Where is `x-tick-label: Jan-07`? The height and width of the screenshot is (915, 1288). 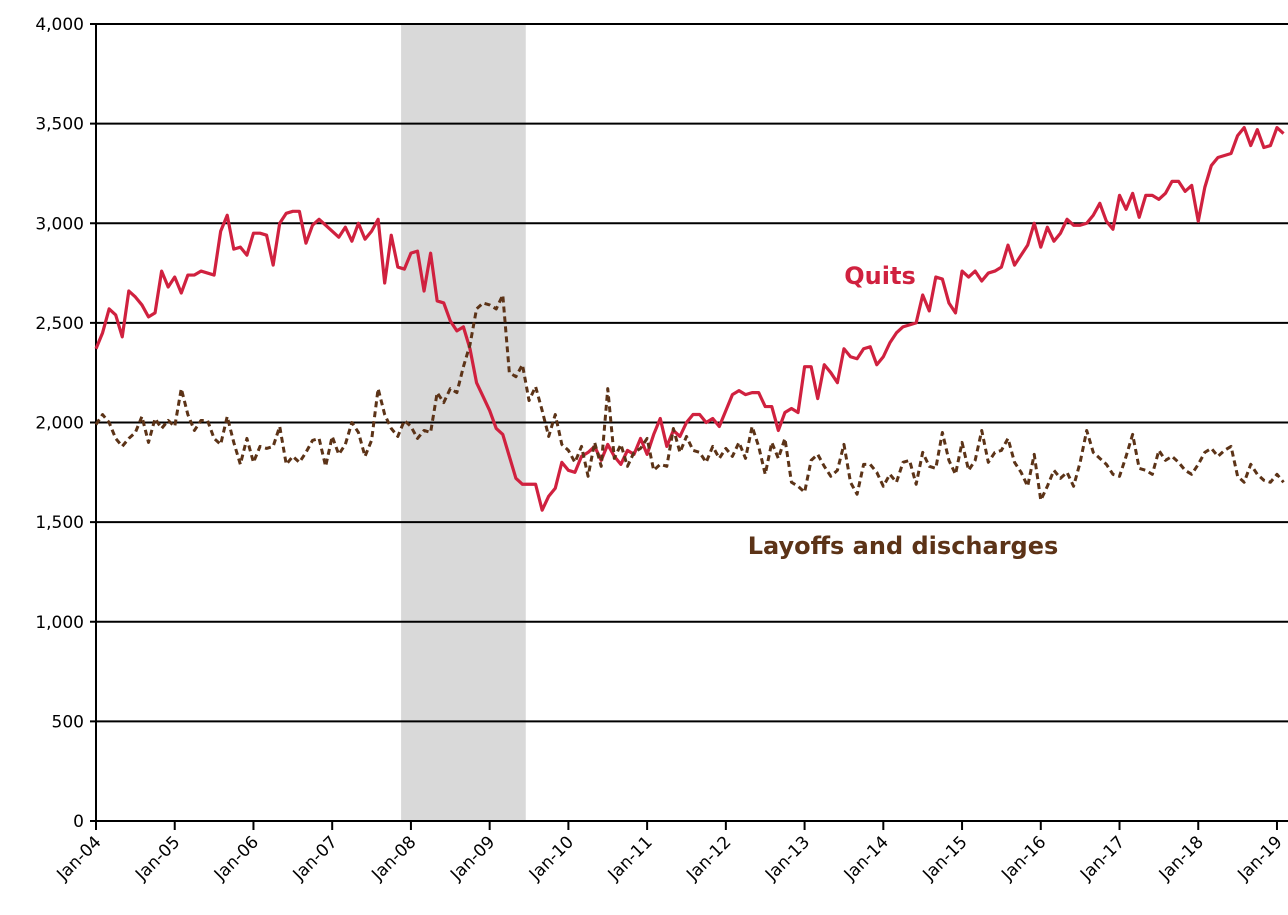 x-tick-label: Jan-07 is located at coordinates (315, 858).